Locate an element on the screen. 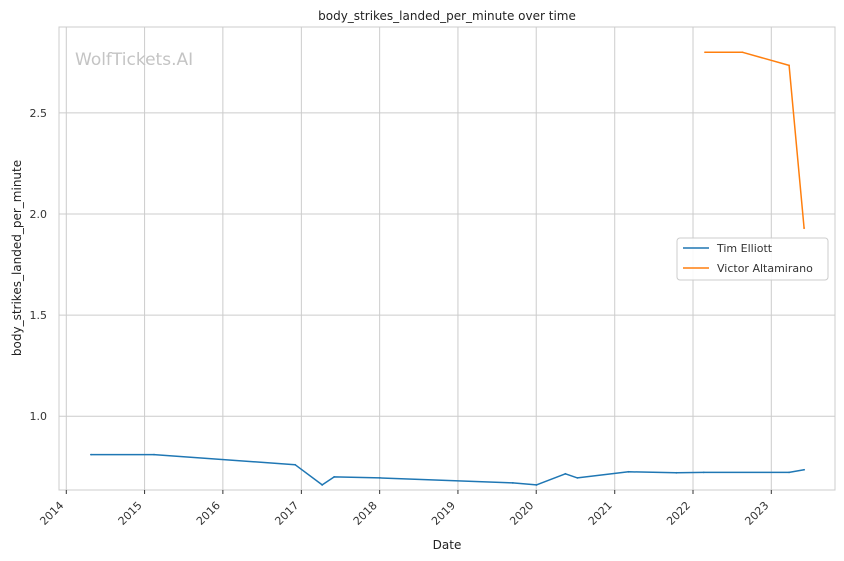  y-axis-ticks: 1.0 1.5 2.0 2.5 is located at coordinates (39, 265).